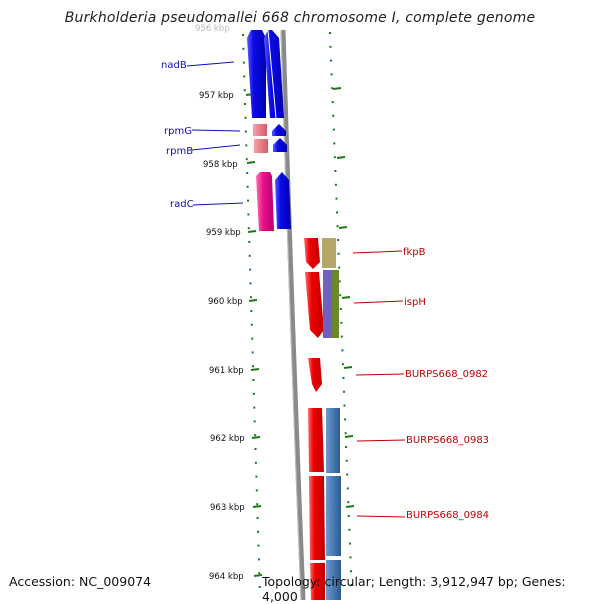  Describe the element at coordinates (226, 371) in the screenshot. I see `kbp-label-961: 961 kbp` at that location.